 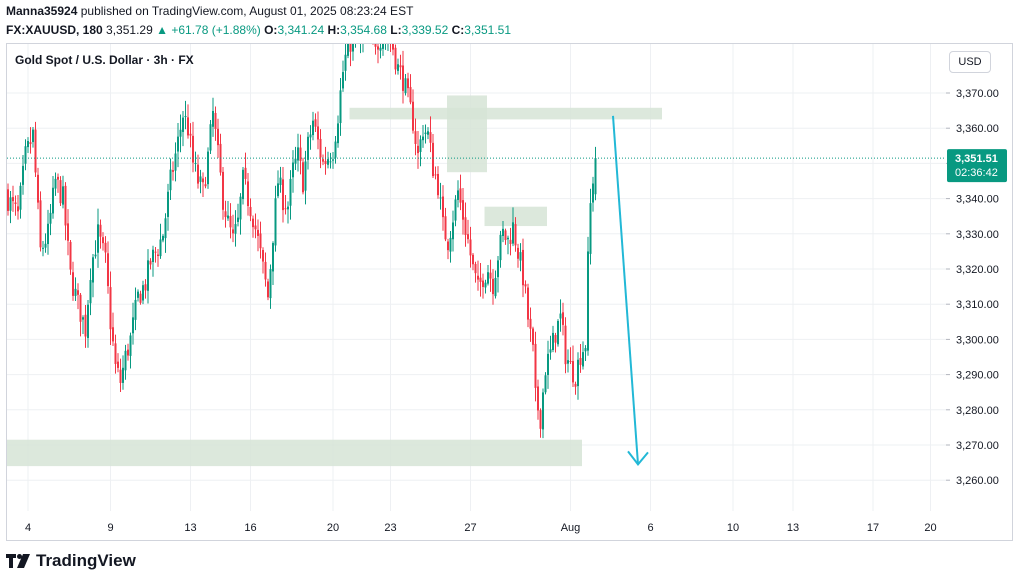 What do you see at coordinates (977, 305) in the screenshot?
I see `price-axis-label: 3,310.00` at bounding box center [977, 305].